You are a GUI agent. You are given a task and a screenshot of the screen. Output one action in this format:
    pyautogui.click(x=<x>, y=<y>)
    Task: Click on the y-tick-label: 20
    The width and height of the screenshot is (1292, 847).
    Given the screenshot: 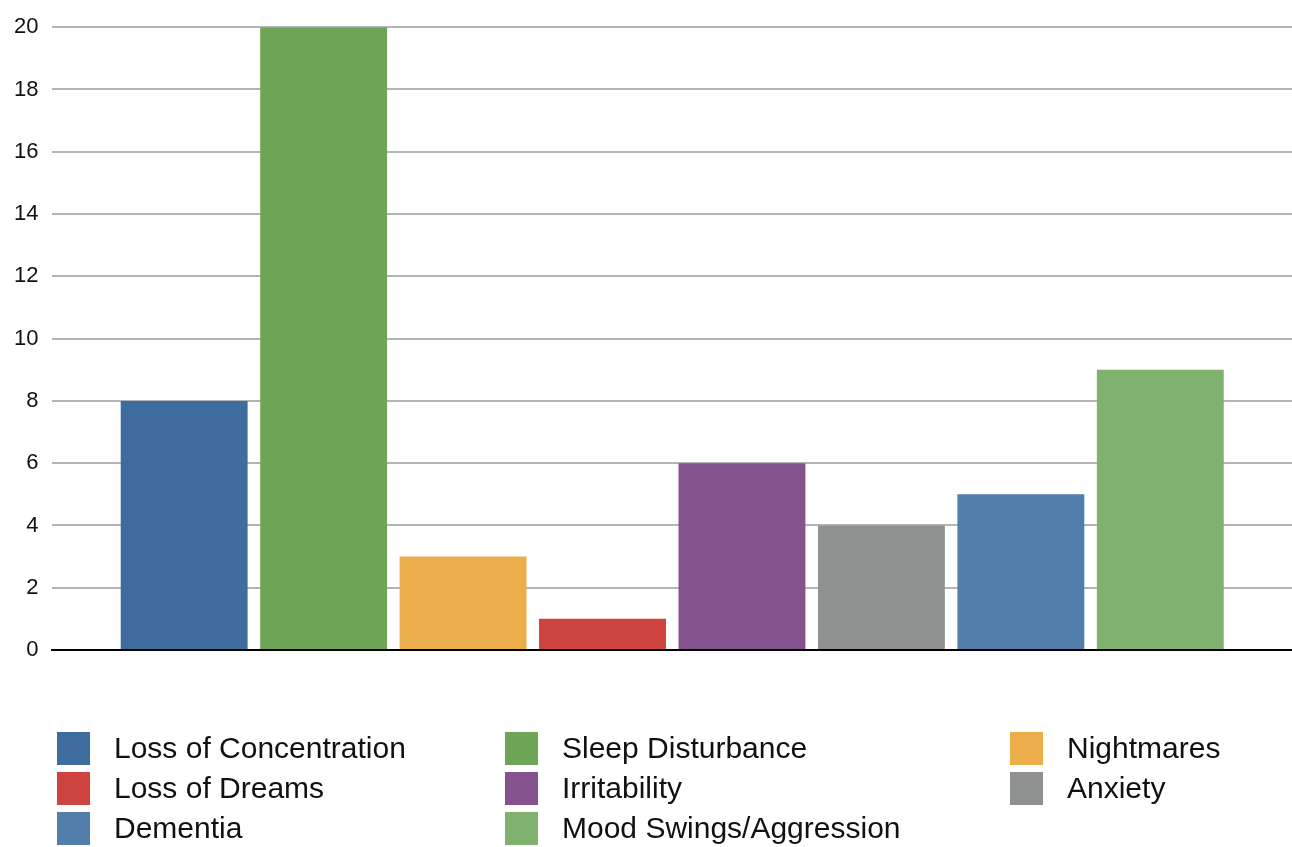 What is the action you would take?
    pyautogui.click(x=26, y=26)
    